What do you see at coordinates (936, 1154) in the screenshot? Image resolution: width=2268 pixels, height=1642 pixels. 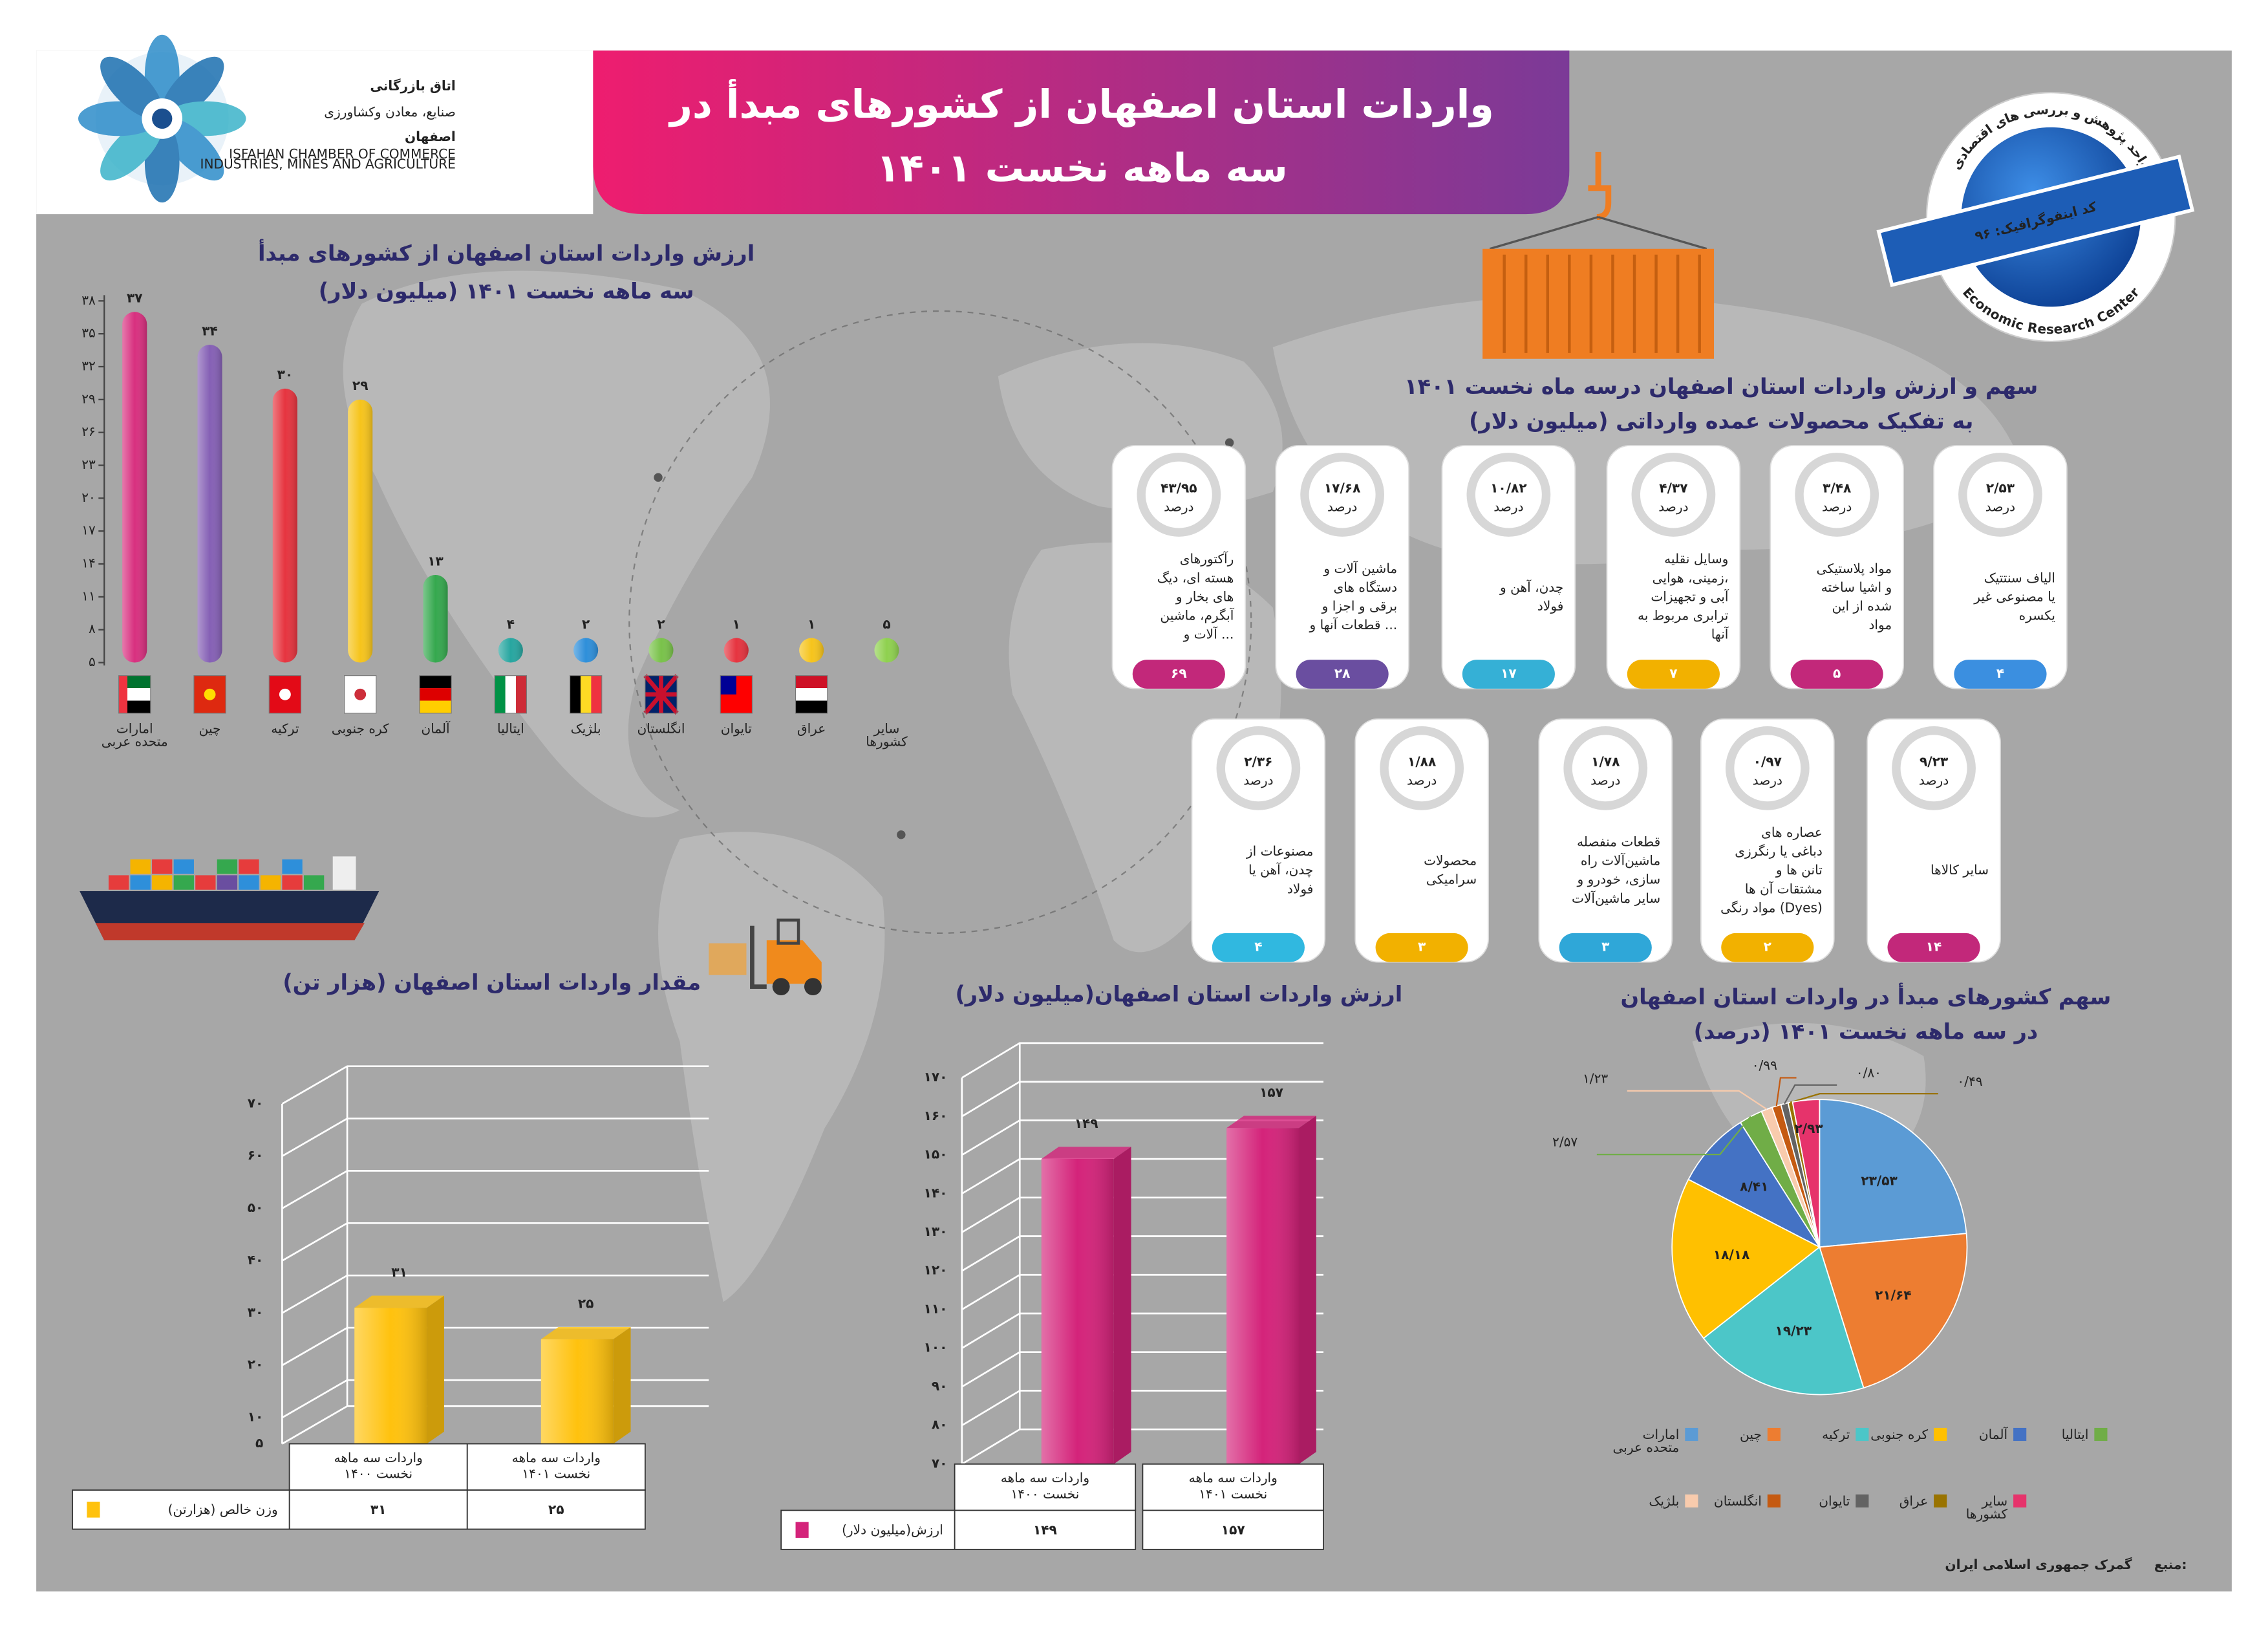 I see `y-tick-label: ۱۵۰` at bounding box center [936, 1154].